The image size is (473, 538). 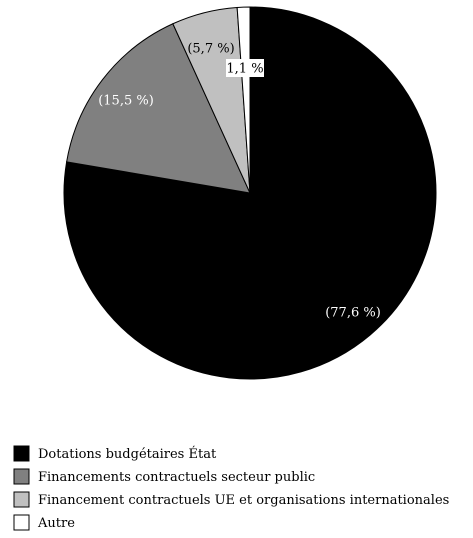 What do you see at coordinates (56, 523) in the screenshot?
I see `legend-label: Autre` at bounding box center [56, 523].